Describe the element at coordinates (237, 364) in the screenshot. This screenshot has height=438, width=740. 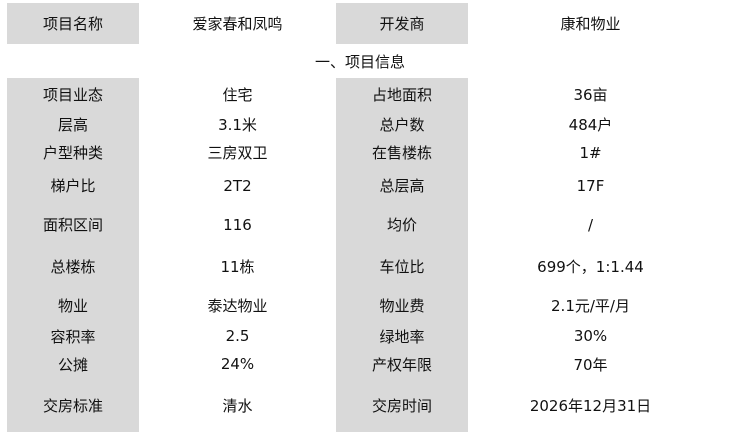
I see `field-value: 24%` at that location.